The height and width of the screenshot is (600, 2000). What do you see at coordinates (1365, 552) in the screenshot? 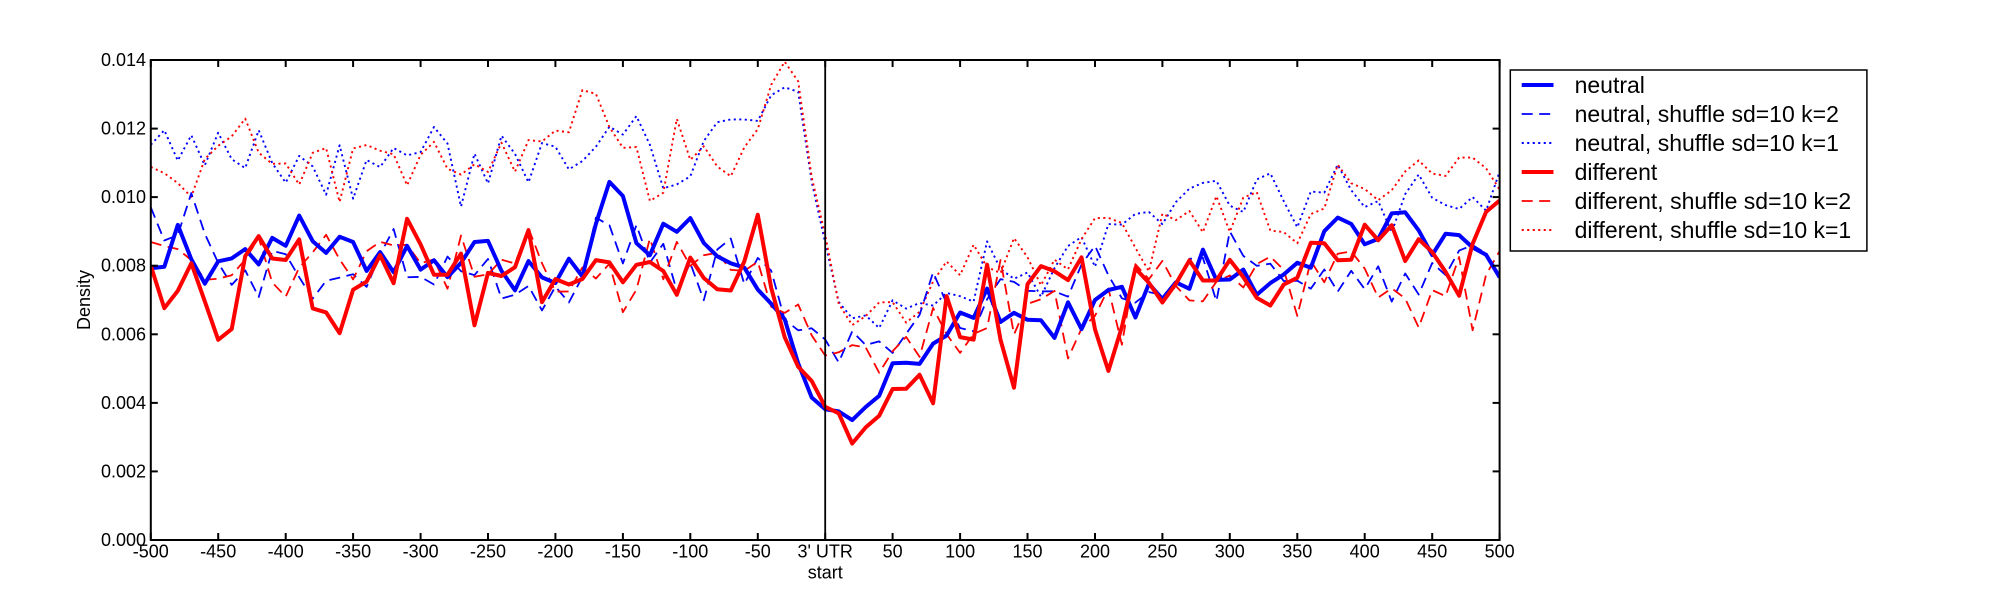
I see `svg-text: 400` at bounding box center [1365, 552].